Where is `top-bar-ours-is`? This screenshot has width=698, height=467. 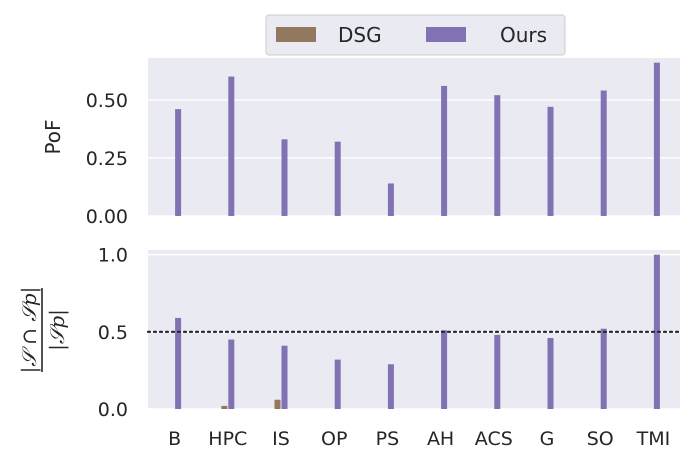
top-bar-ours-is is located at coordinates (284, 177).